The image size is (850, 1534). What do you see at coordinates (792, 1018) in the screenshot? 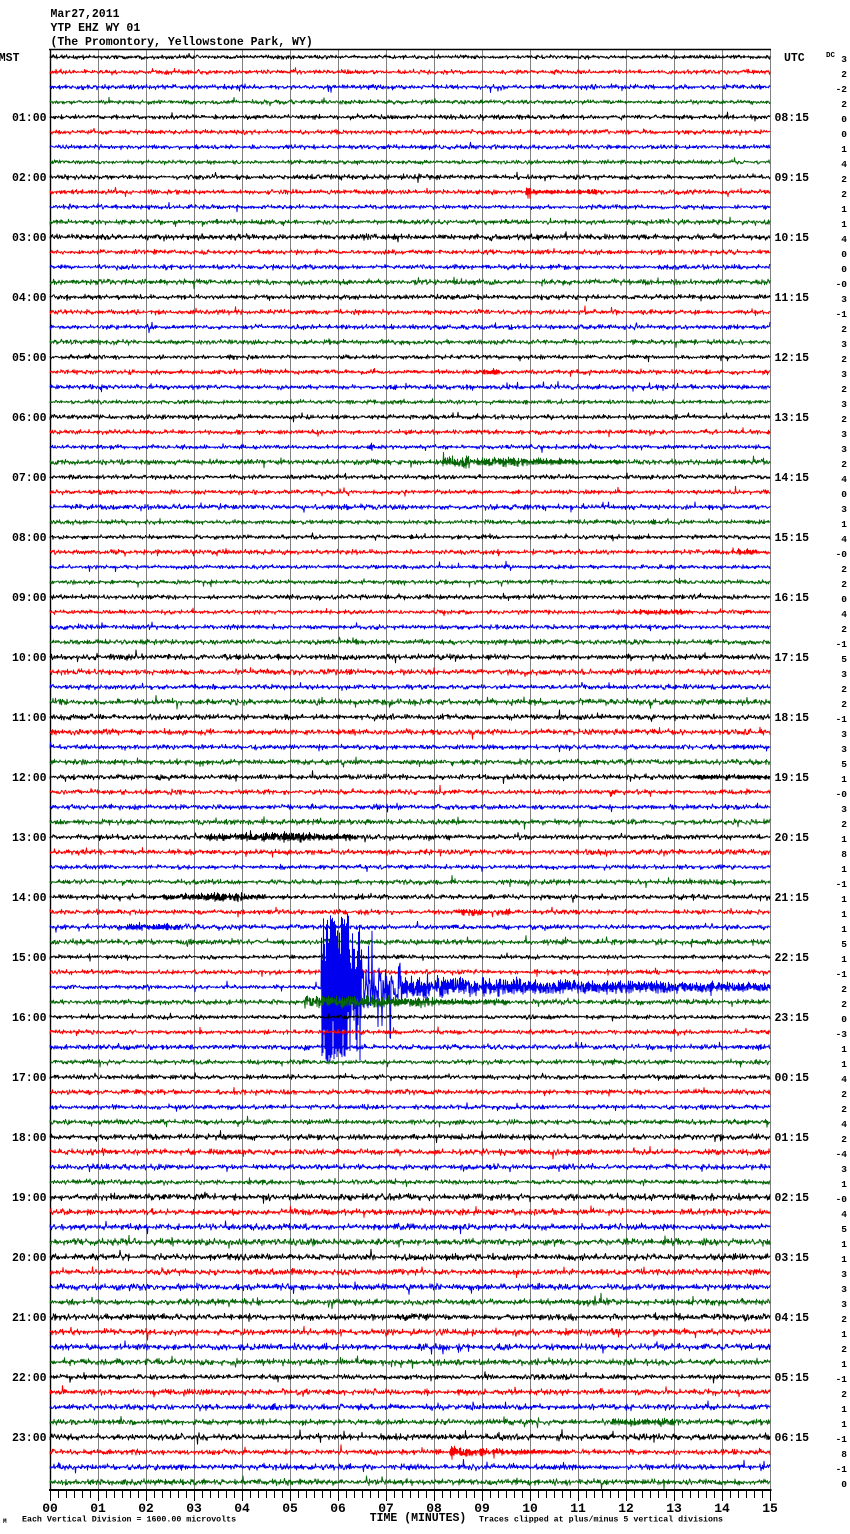
I see `svg-text: 23:15` at bounding box center [792, 1018].